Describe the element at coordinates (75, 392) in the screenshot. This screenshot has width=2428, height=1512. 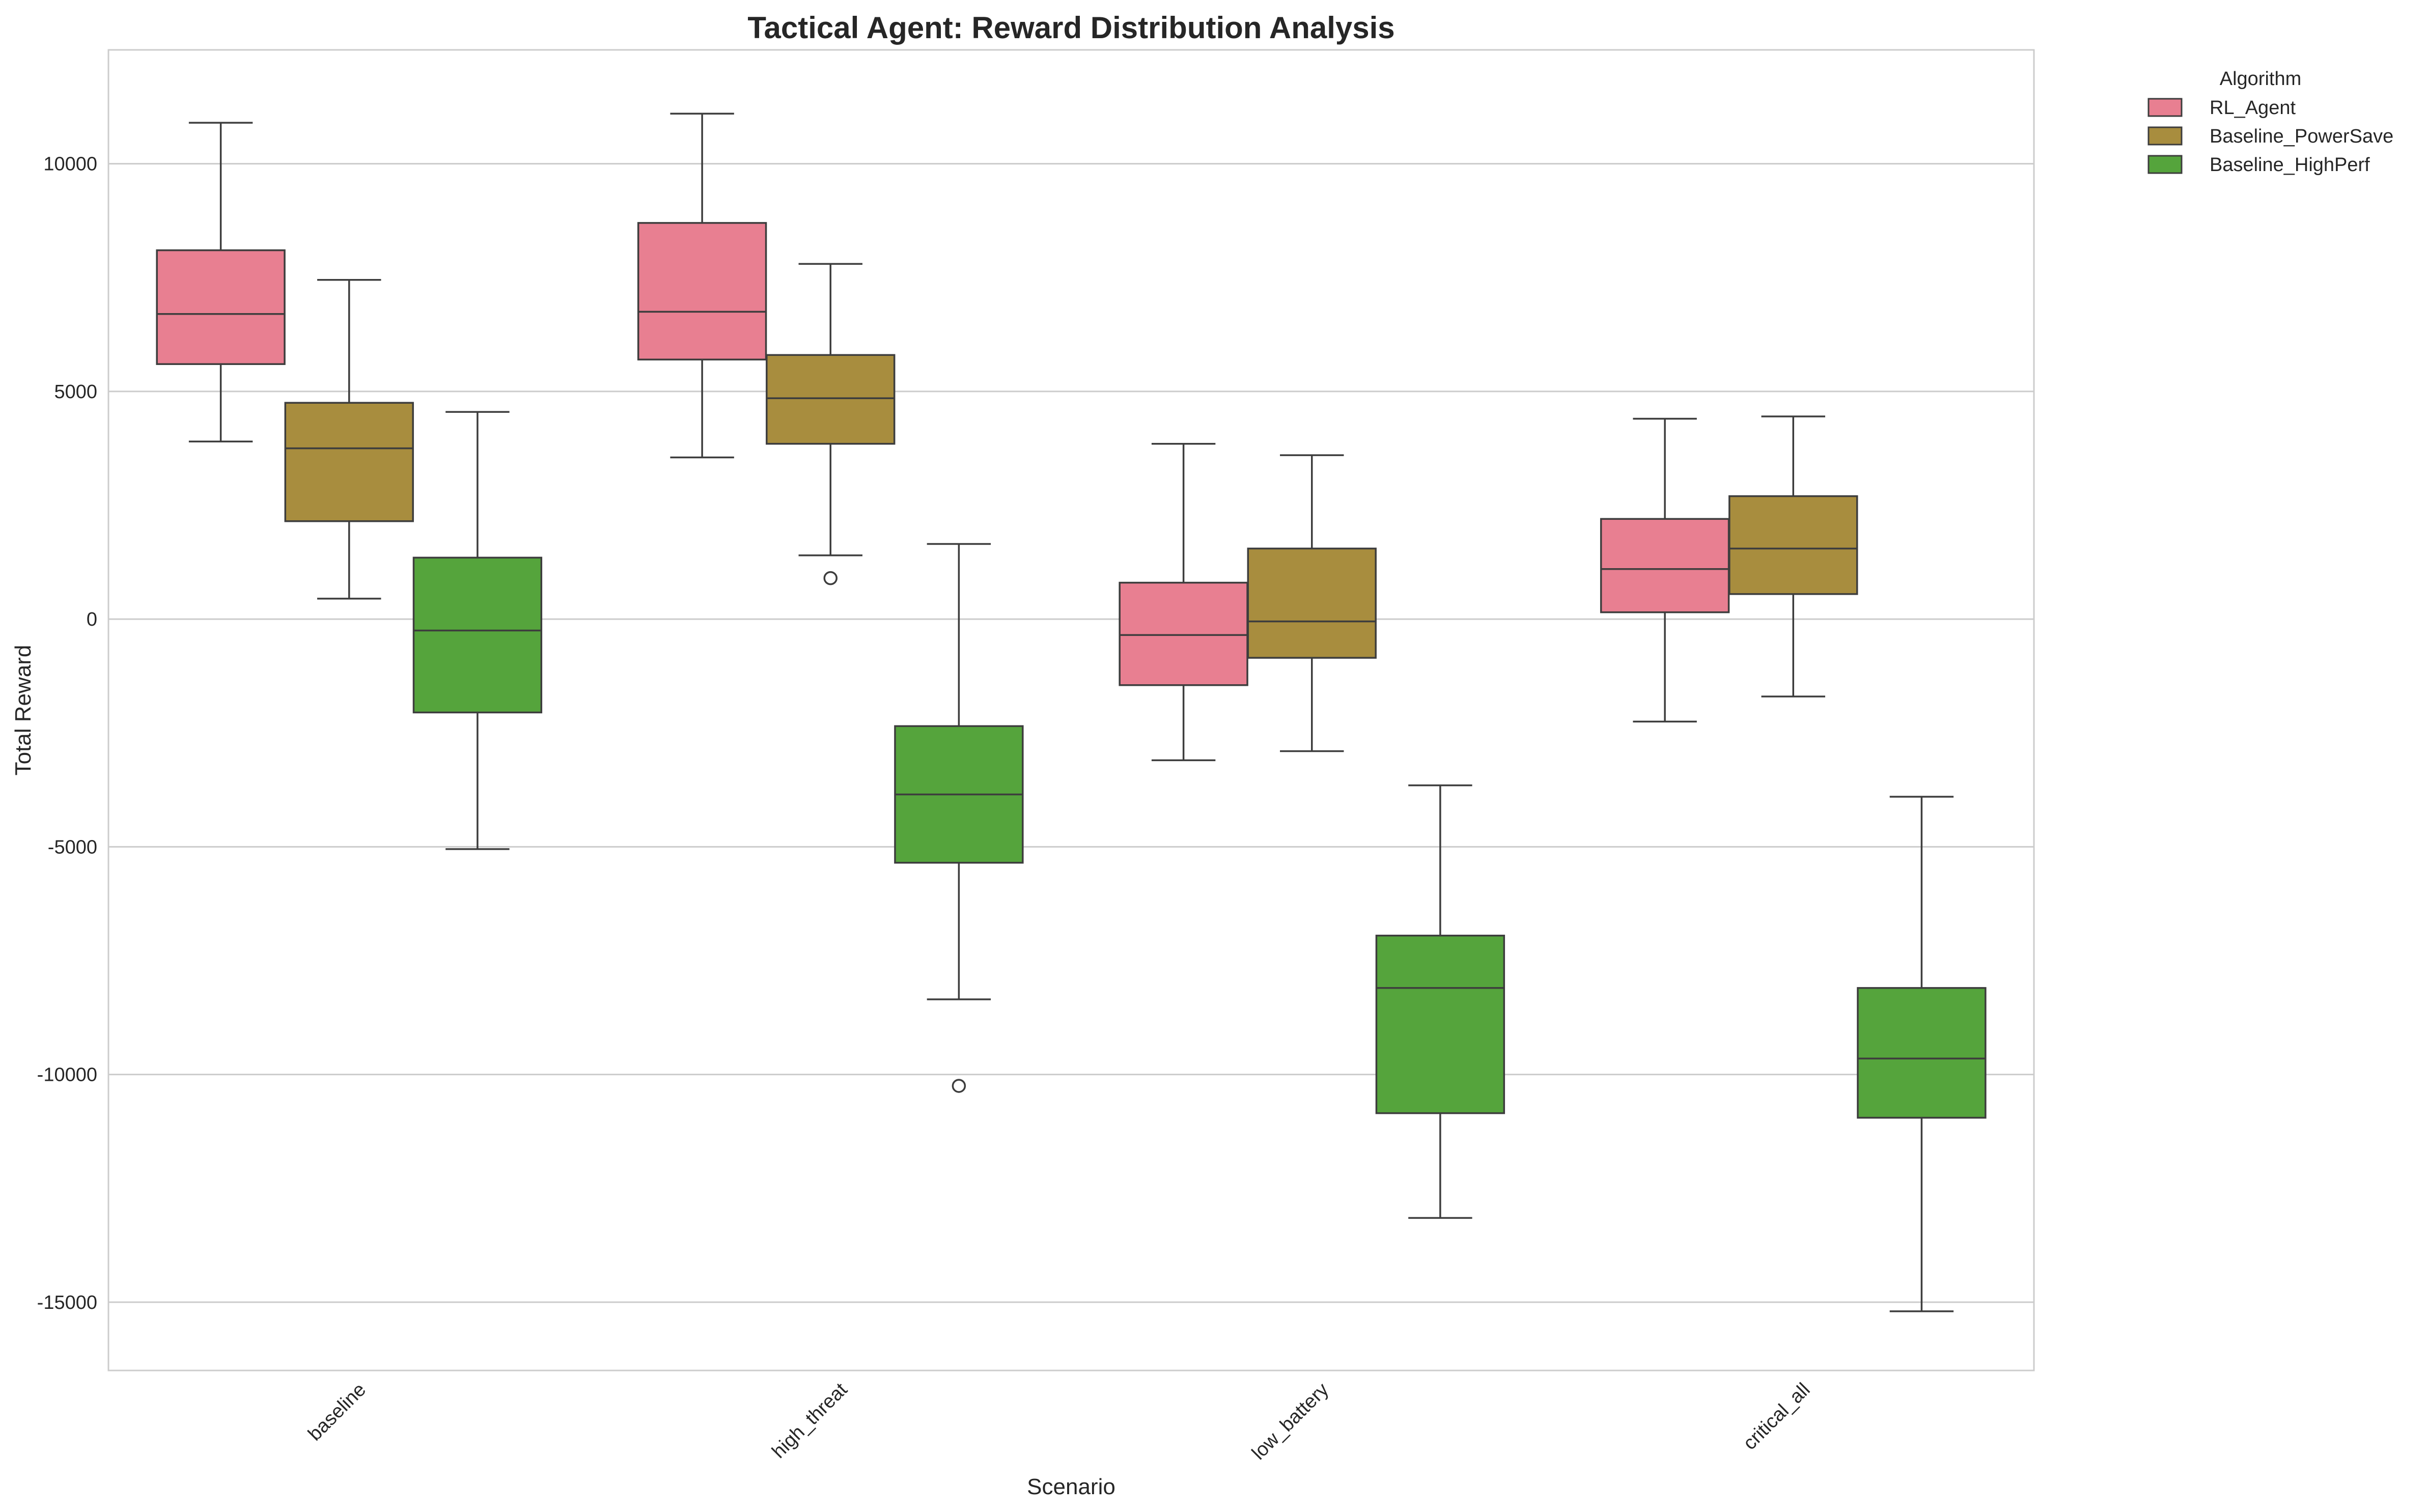
I see `y-tick-label: 5000` at that location.